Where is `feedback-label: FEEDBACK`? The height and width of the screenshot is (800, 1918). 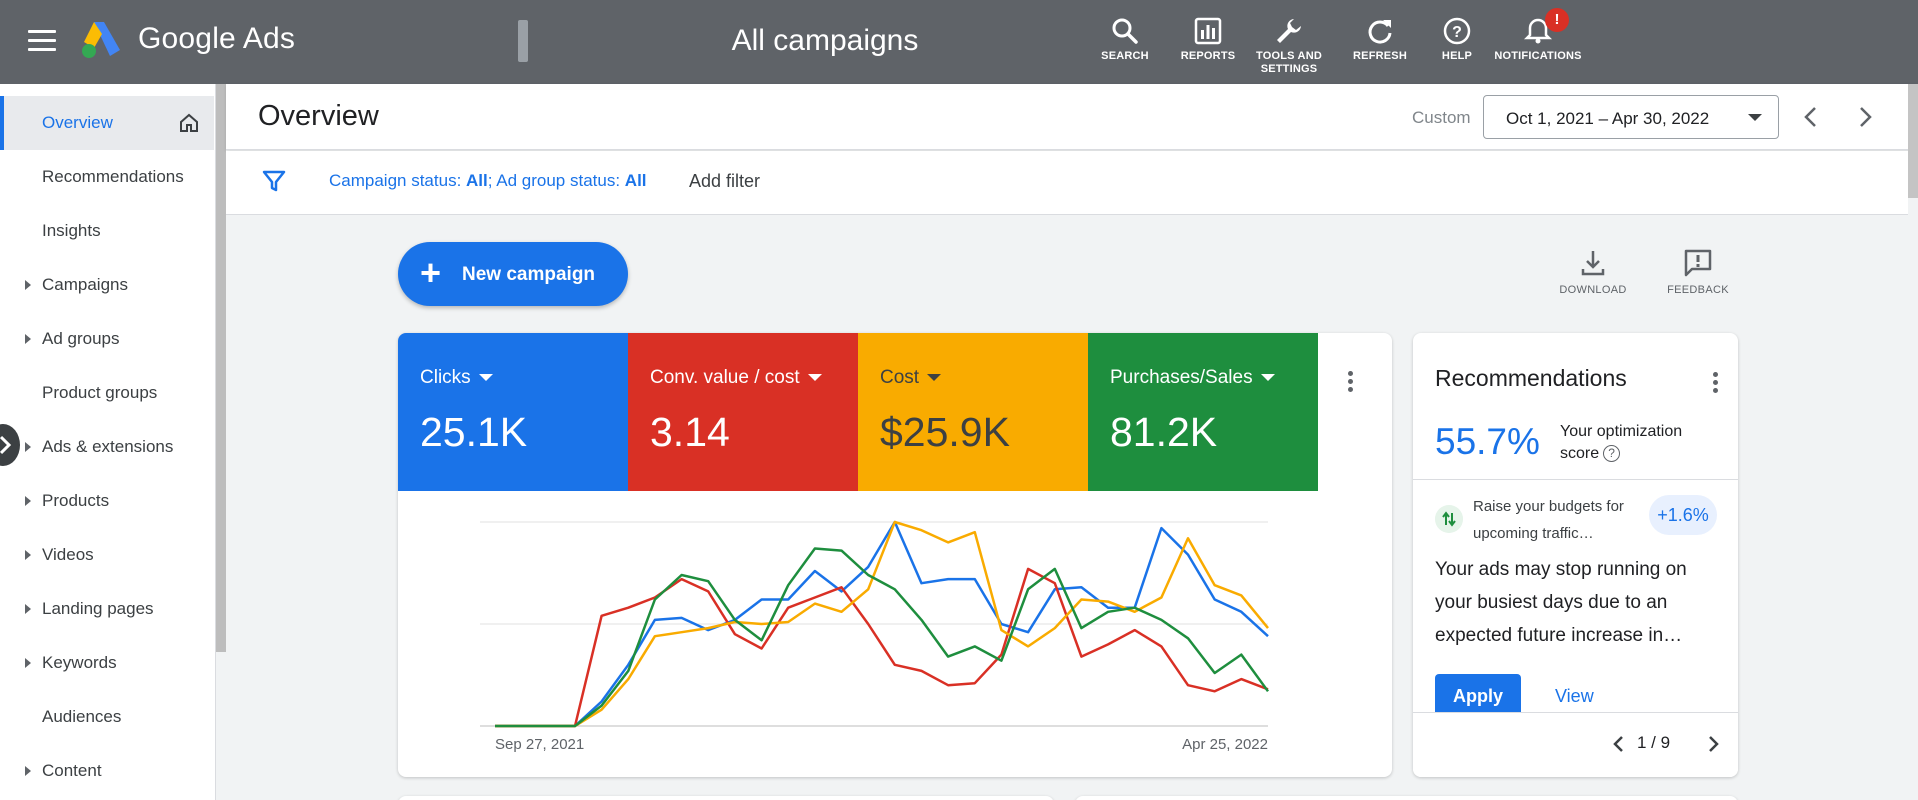
feedback-label: FEEDBACK is located at coordinates (1698, 290).